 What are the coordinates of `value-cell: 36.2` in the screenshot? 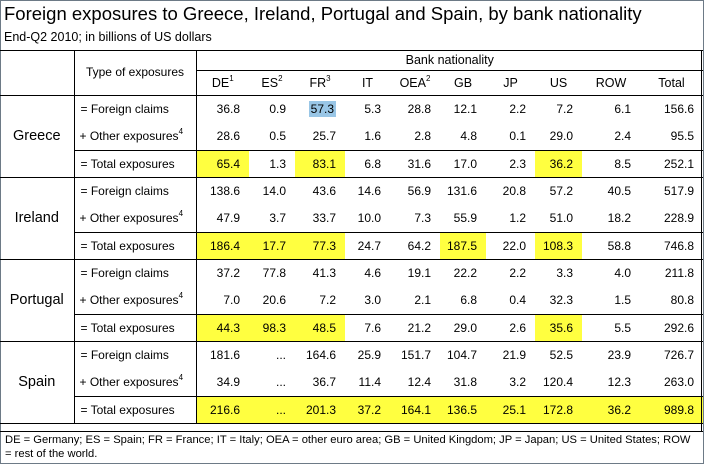 It's located at (611, 409).